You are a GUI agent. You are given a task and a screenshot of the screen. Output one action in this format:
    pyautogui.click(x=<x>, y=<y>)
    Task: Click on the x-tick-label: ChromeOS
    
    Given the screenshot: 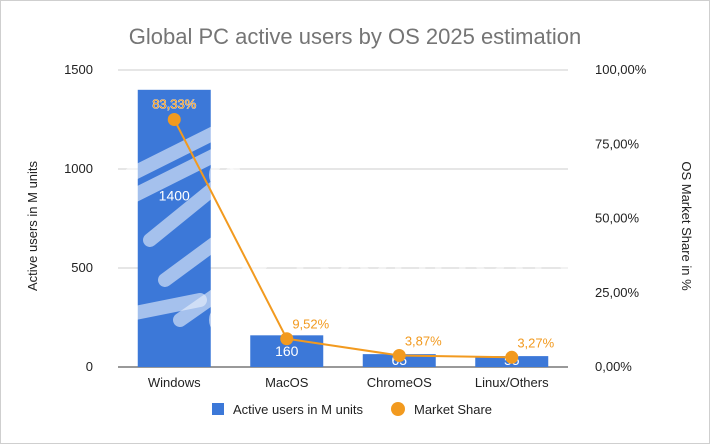 What is the action you would take?
    pyautogui.click(x=399, y=382)
    